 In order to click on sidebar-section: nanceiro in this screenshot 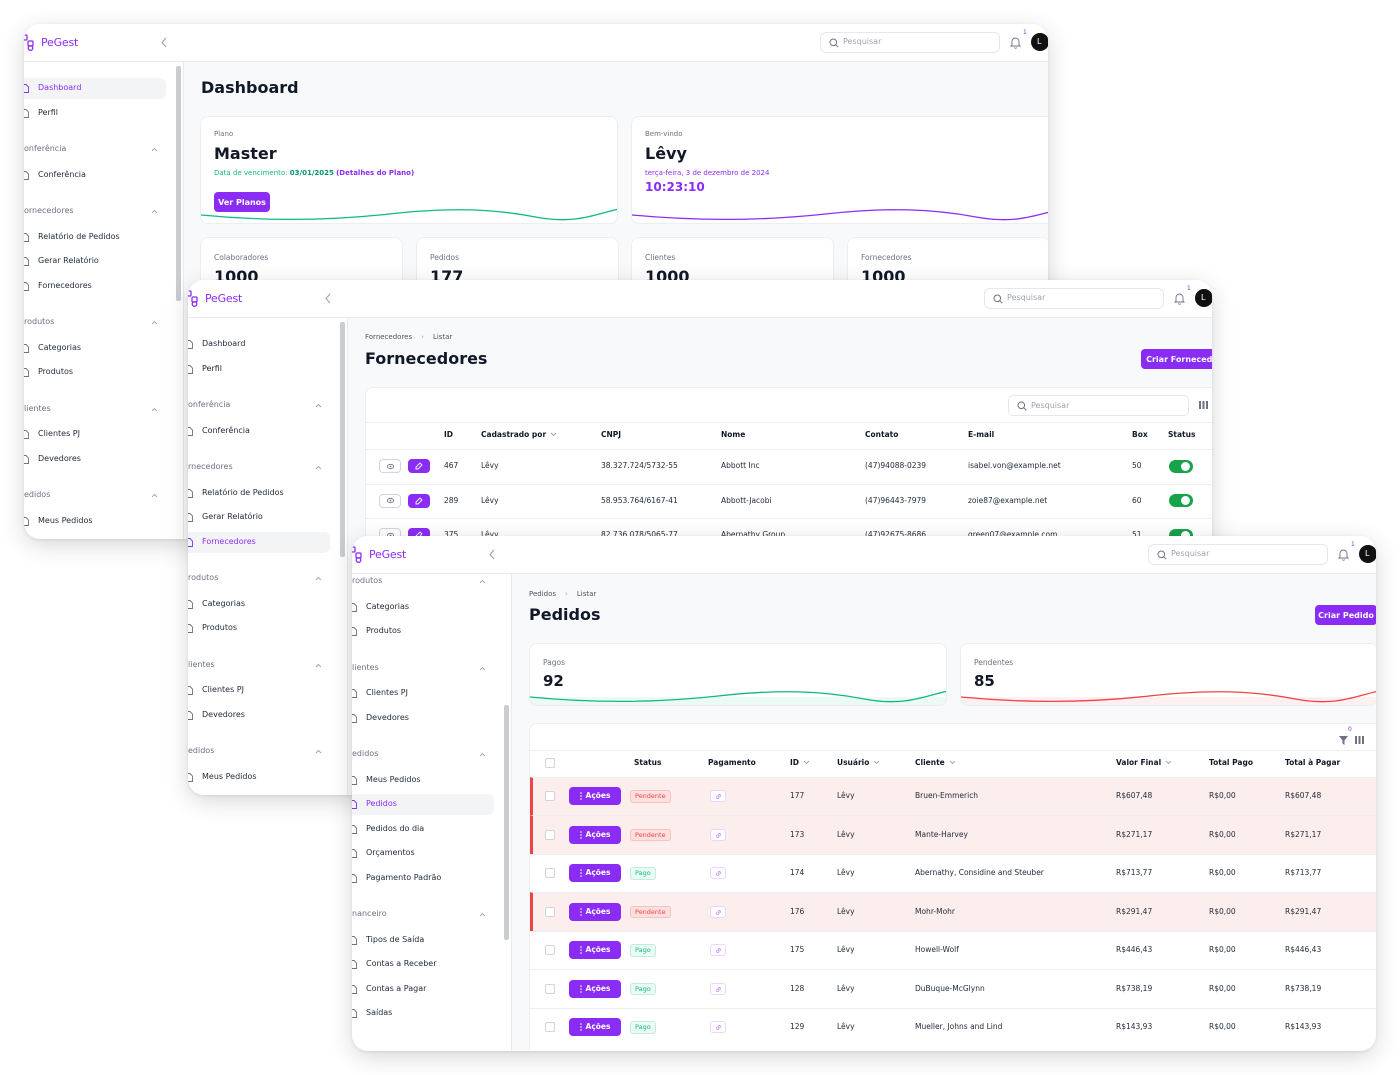, I will do `click(369, 913)`.